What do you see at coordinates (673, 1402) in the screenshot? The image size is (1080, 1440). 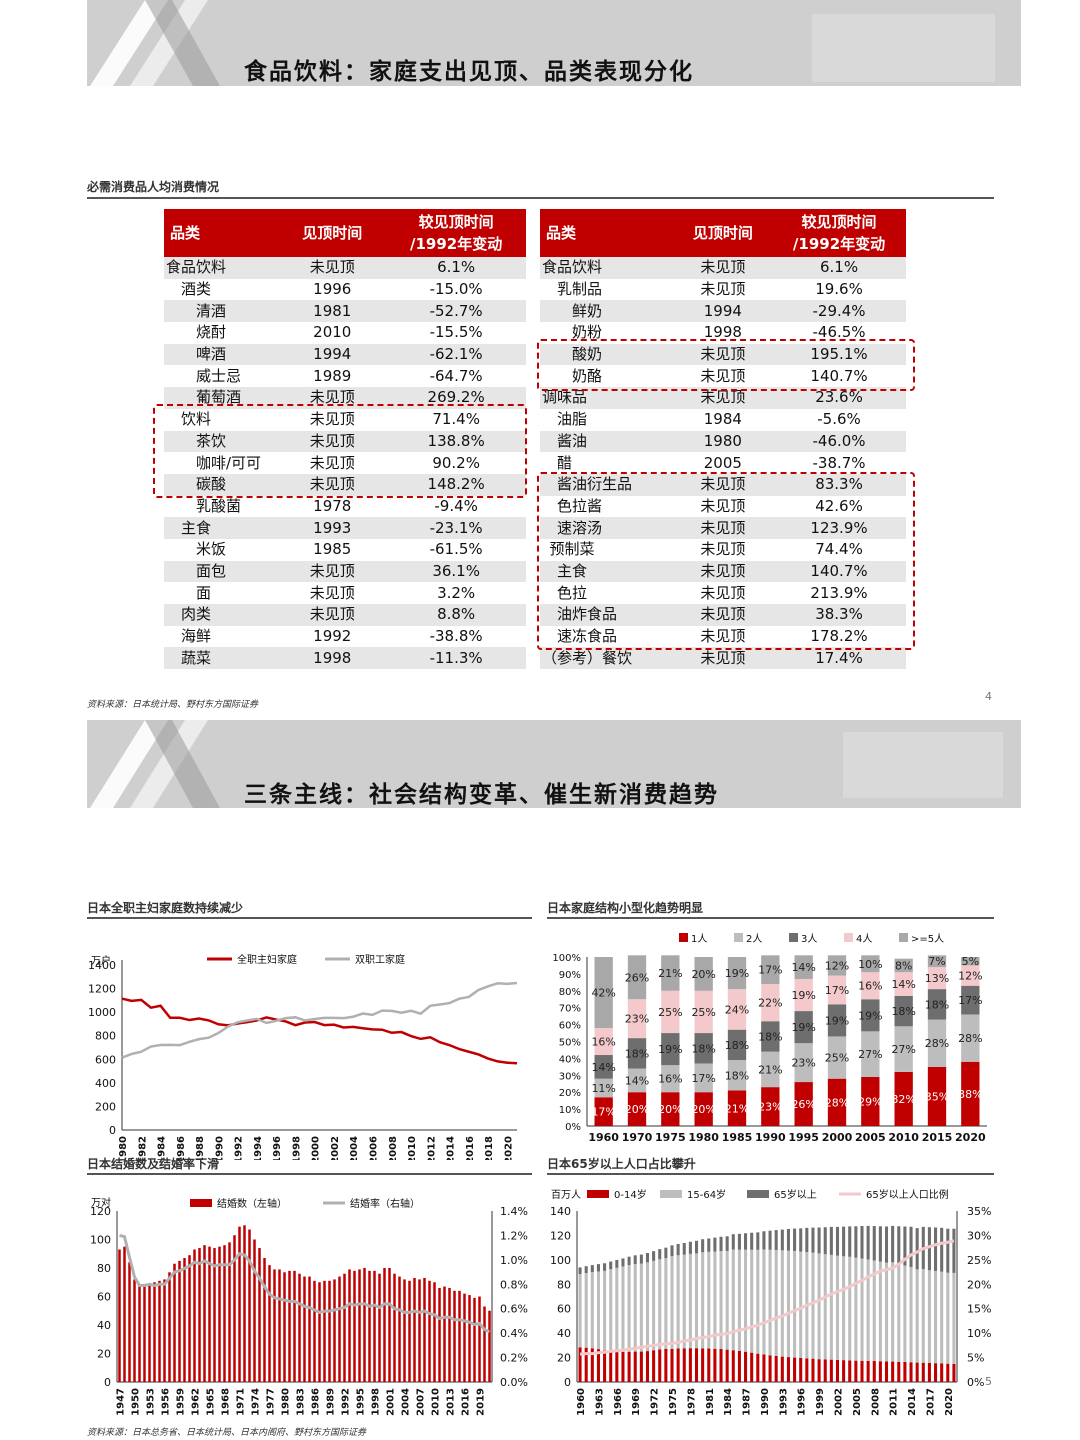 I see `x-tick-label: 1975` at bounding box center [673, 1402].